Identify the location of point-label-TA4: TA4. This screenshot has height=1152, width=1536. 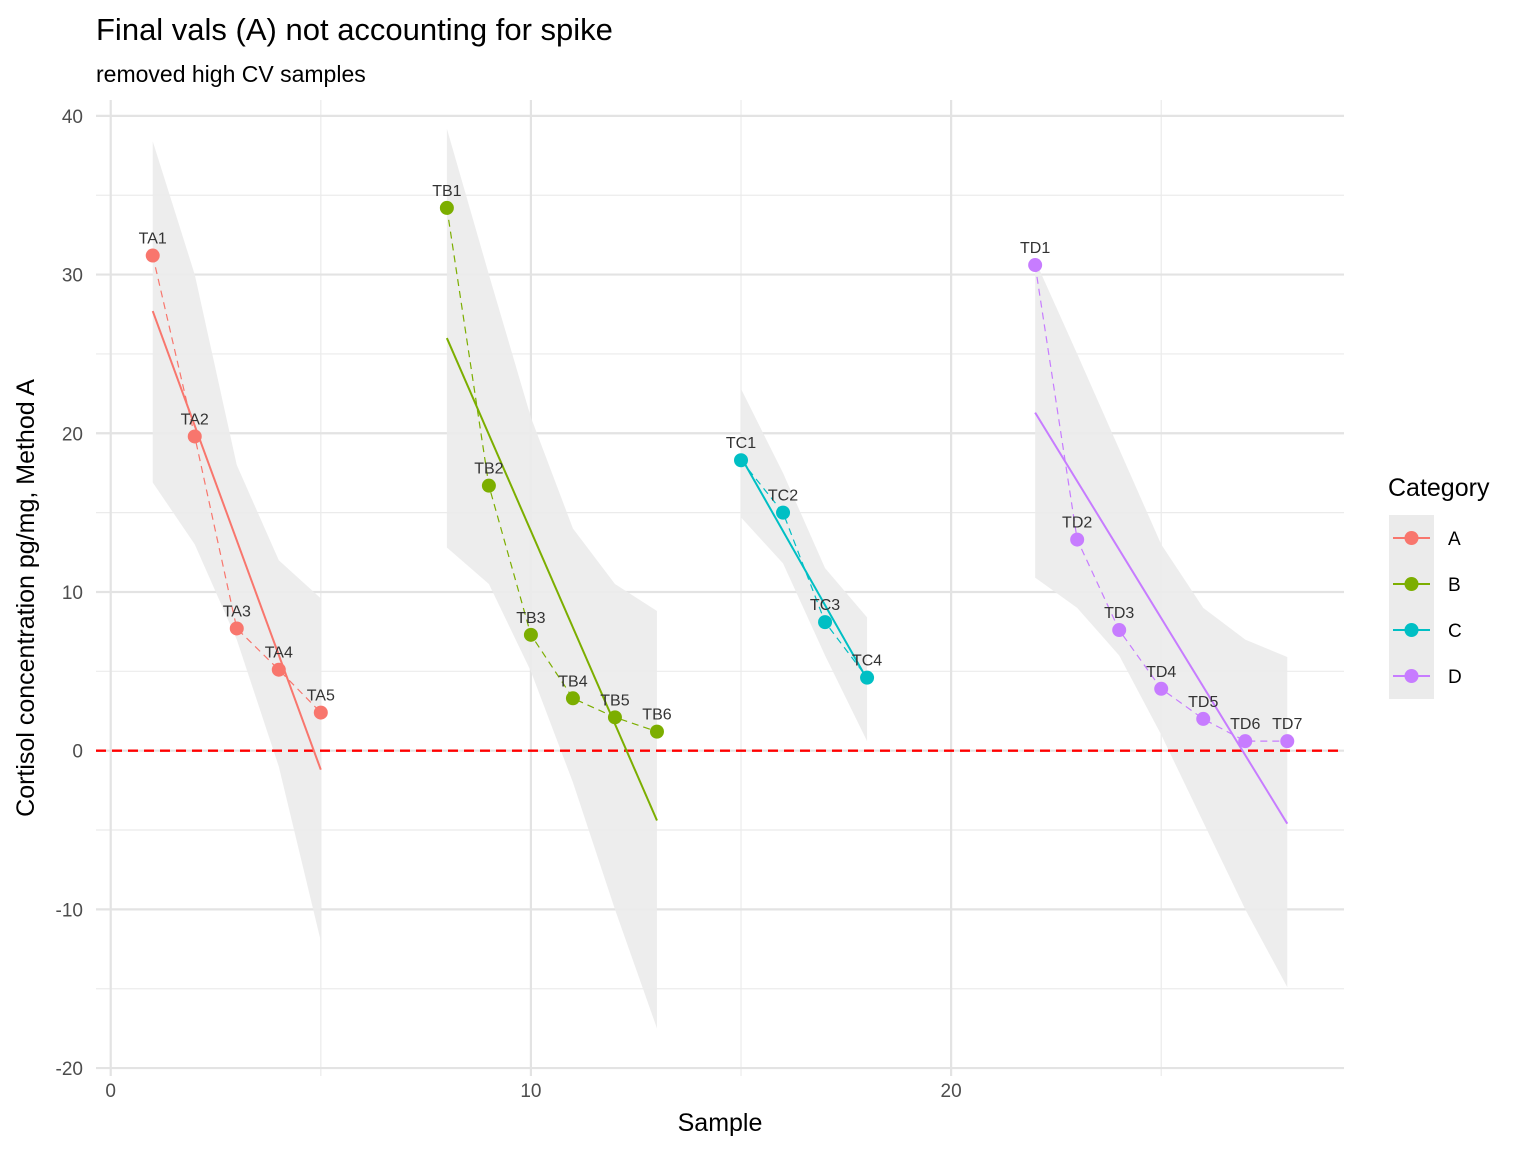
(279, 653).